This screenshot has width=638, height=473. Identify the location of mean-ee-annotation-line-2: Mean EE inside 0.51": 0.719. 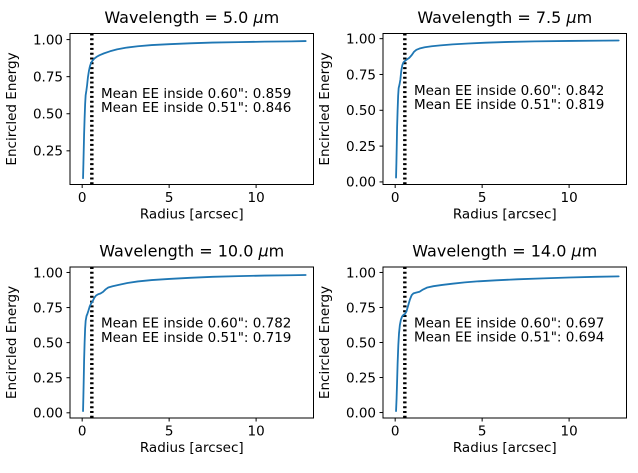
(196, 338).